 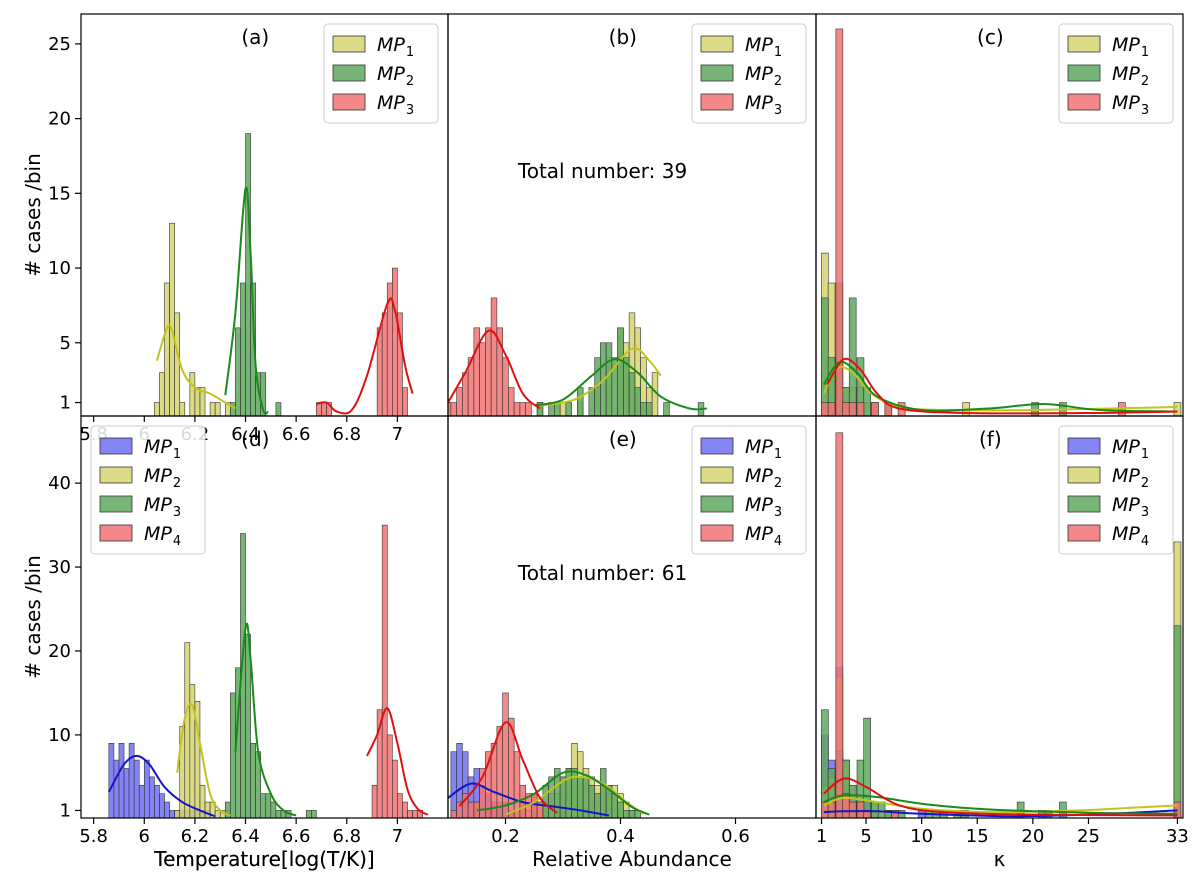 I want to click on kde-curve-c-mp2, so click(x=1000, y=386).